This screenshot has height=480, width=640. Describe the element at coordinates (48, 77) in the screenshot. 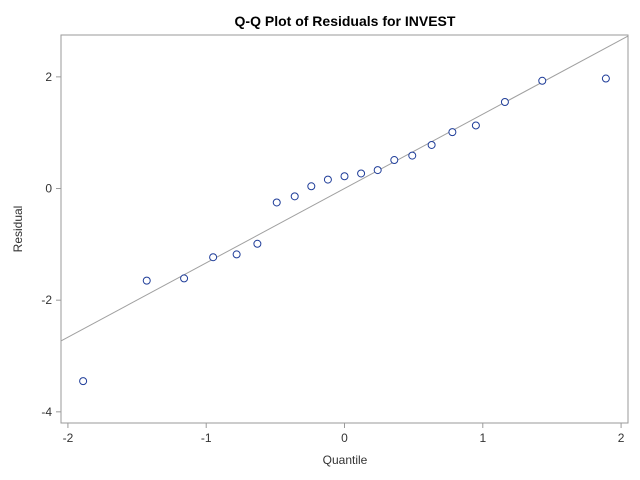

I see `y-tick-label: 2` at that location.